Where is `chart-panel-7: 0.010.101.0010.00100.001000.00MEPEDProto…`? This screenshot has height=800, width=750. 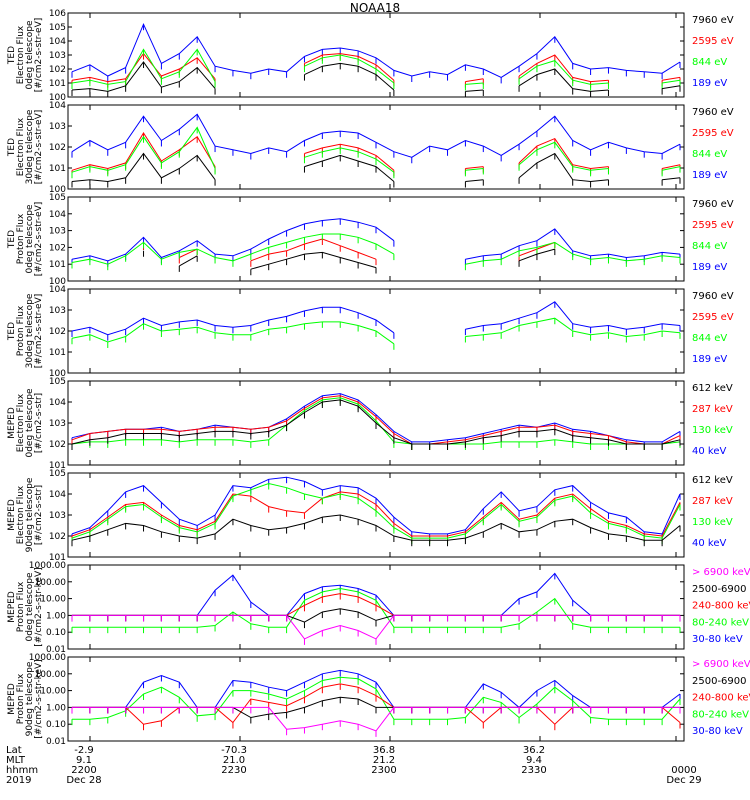 chart-panel-7: 0.010.101.0010.00100.001000.00MEPEDProto… is located at coordinates (378, 608).